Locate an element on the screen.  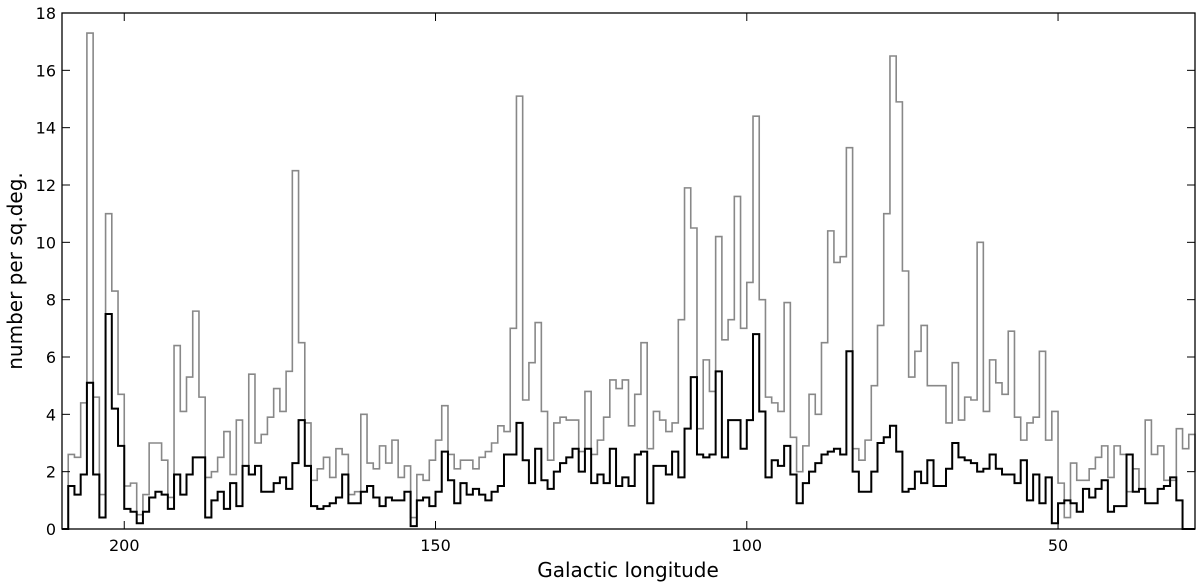
y-tick-label: 12 is located at coordinates (46, 185).